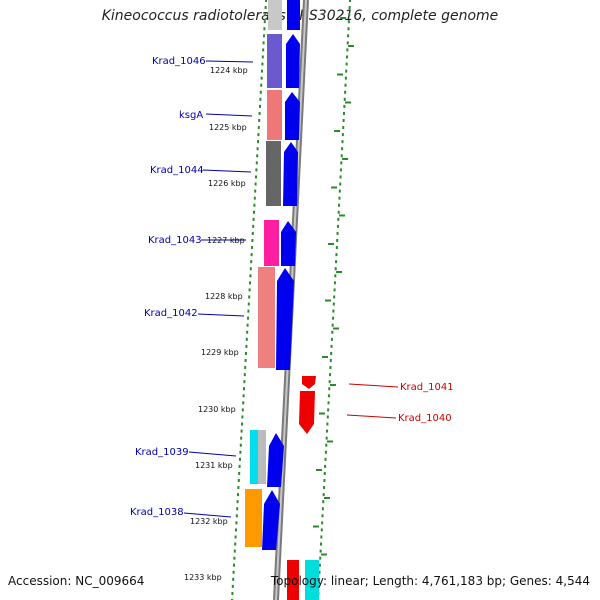 This screenshot has height=600, width=600. Describe the element at coordinates (157, 512) in the screenshot. I see `gene-label-krad-1038: Krad_1038` at that location.